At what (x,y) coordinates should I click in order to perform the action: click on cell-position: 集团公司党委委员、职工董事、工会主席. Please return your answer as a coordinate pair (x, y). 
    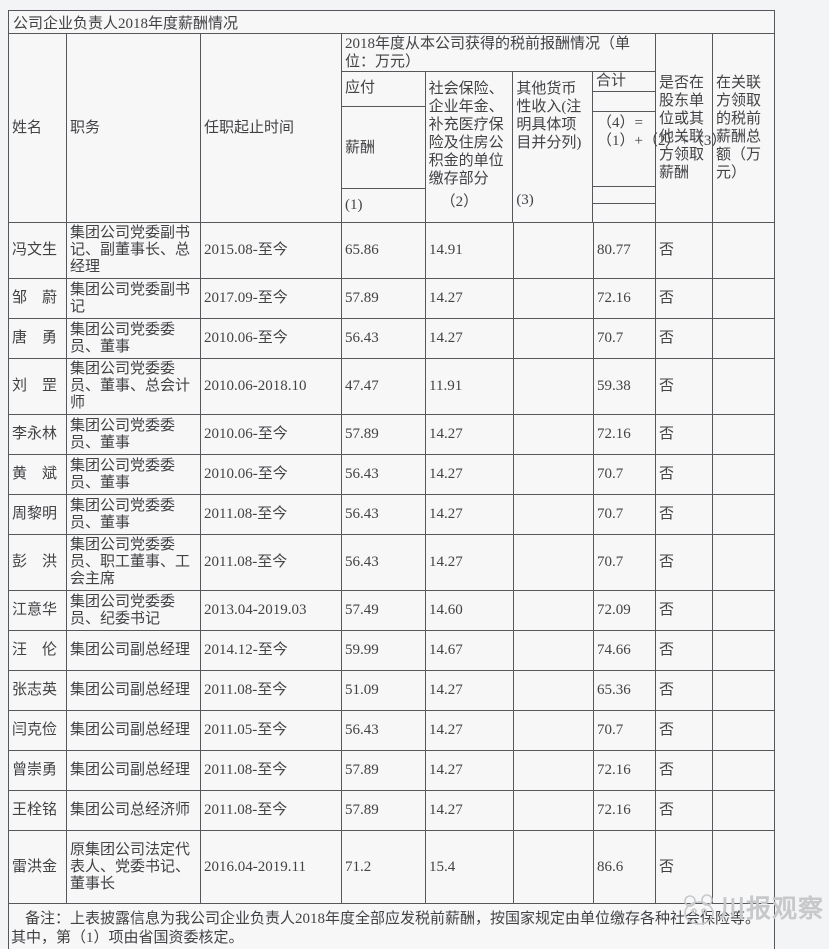
    Looking at the image, I should click on (134, 562).